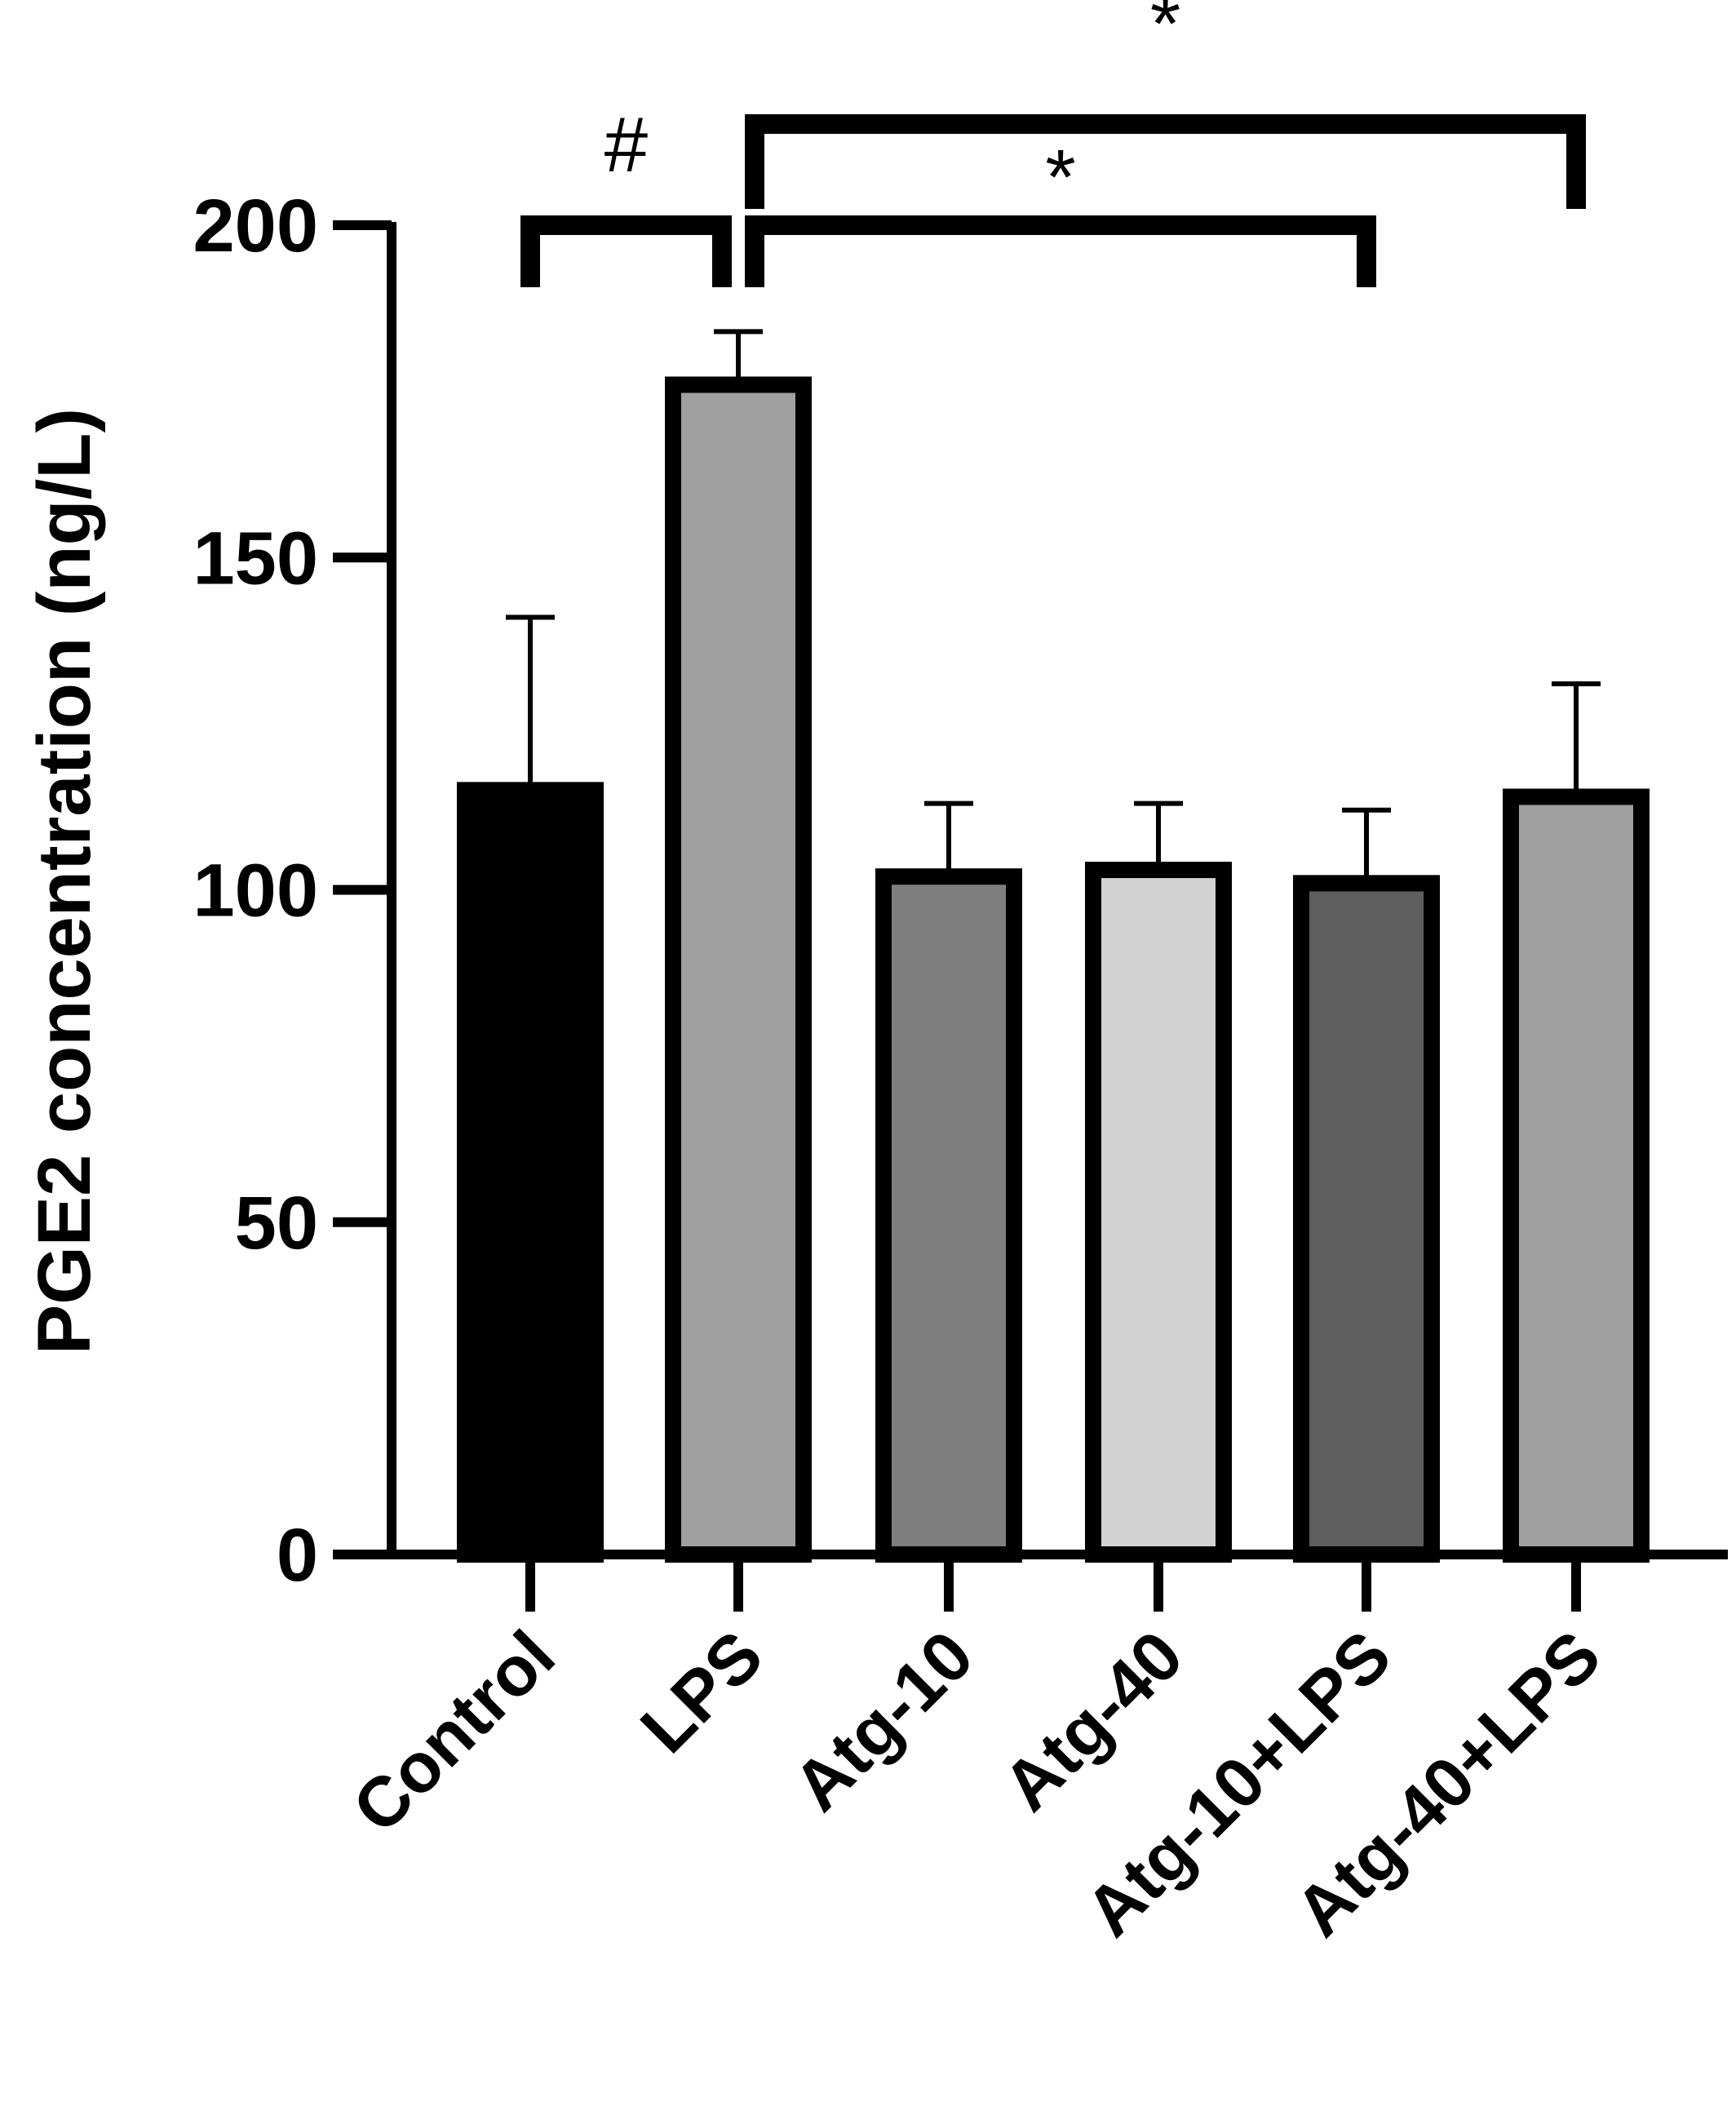 The height and width of the screenshot is (2111, 1736). I want to click on bar-atg-10-lps, so click(1366, 1219).